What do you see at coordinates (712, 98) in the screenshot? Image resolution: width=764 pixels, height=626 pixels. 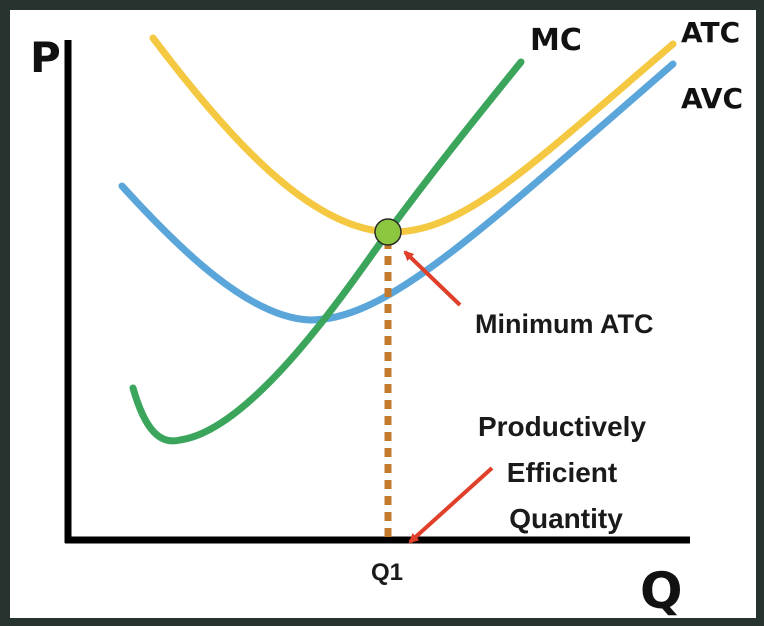 I see `avc-label: AVC` at bounding box center [712, 98].